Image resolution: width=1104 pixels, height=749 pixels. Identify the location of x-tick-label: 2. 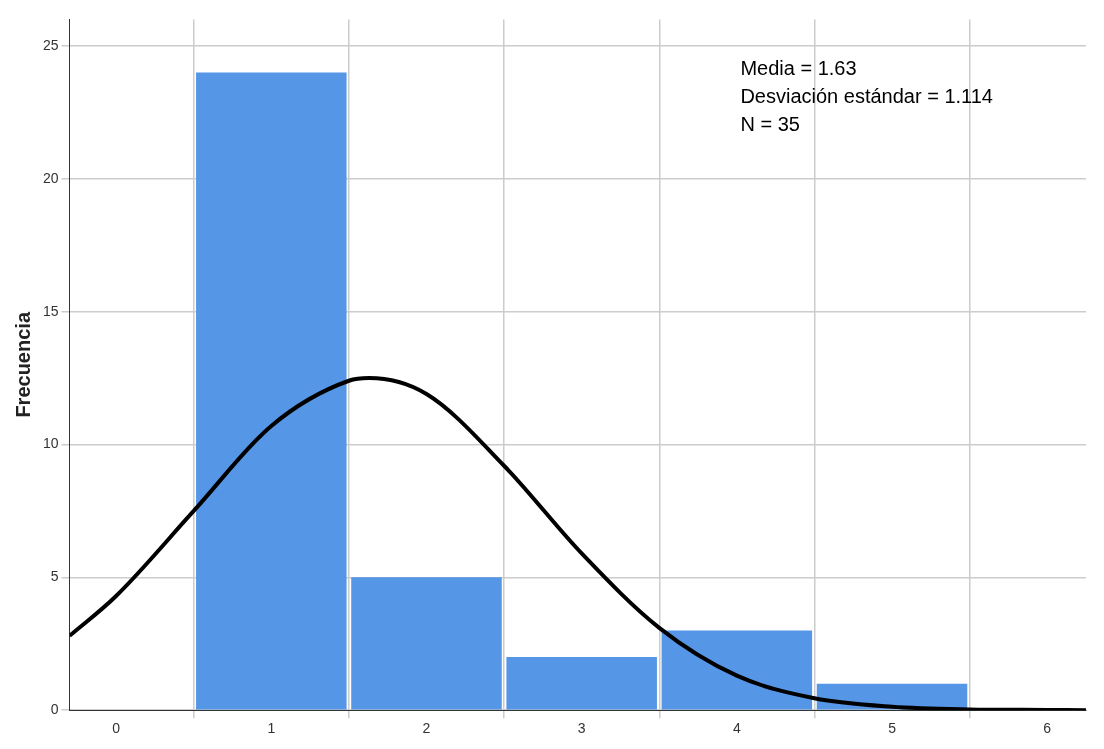
(426, 728).